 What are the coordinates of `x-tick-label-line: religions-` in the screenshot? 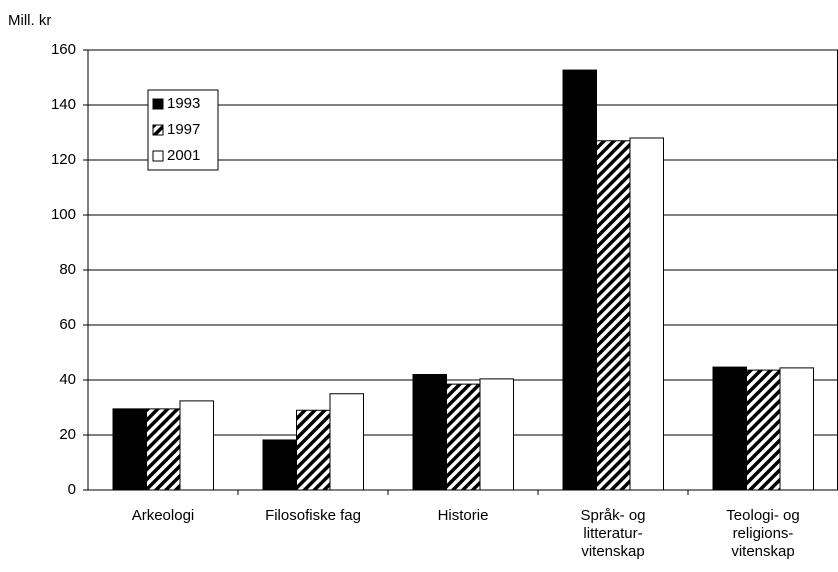 It's located at (763, 533).